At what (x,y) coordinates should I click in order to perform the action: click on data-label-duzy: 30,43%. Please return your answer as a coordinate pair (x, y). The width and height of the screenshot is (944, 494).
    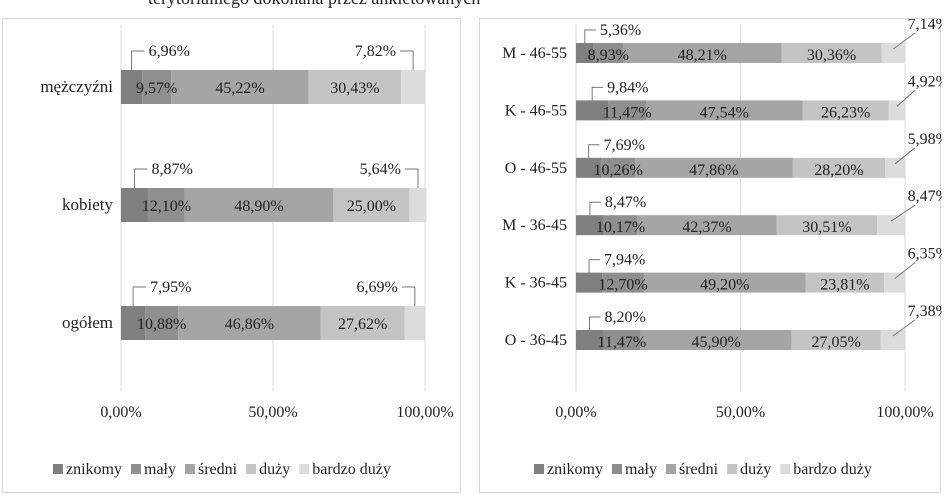
    Looking at the image, I should click on (354, 88).